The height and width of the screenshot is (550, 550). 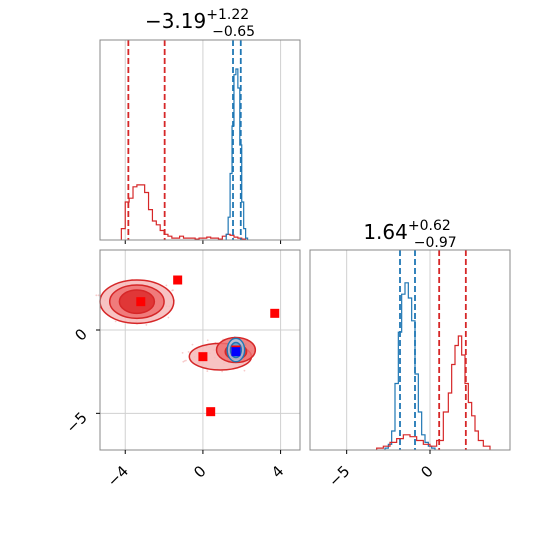 I want to click on title-median: −3.19, so click(x=175, y=21).